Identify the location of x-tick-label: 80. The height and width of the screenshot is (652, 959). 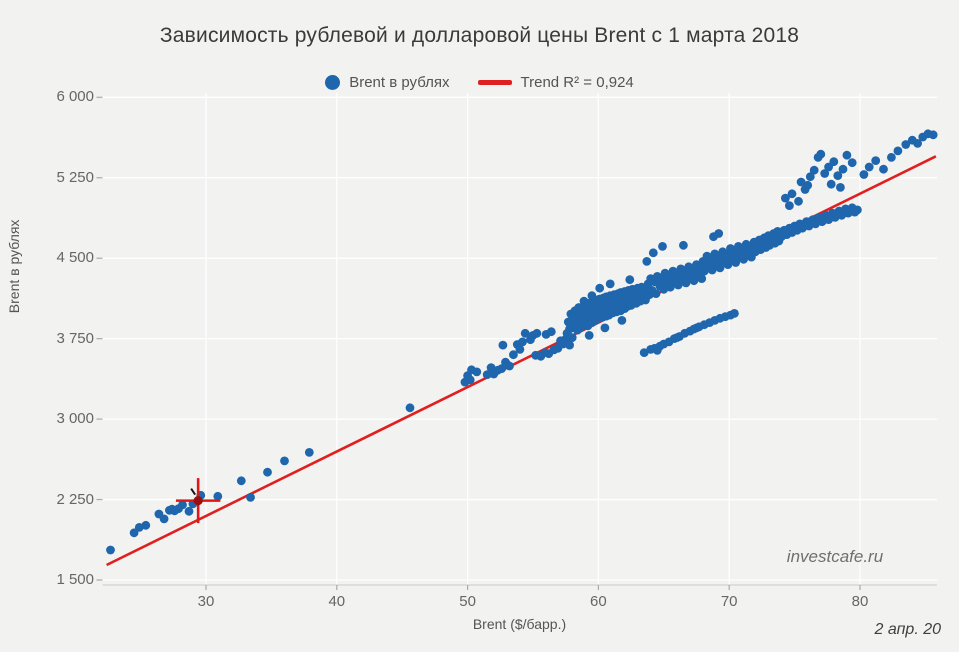
(860, 601).